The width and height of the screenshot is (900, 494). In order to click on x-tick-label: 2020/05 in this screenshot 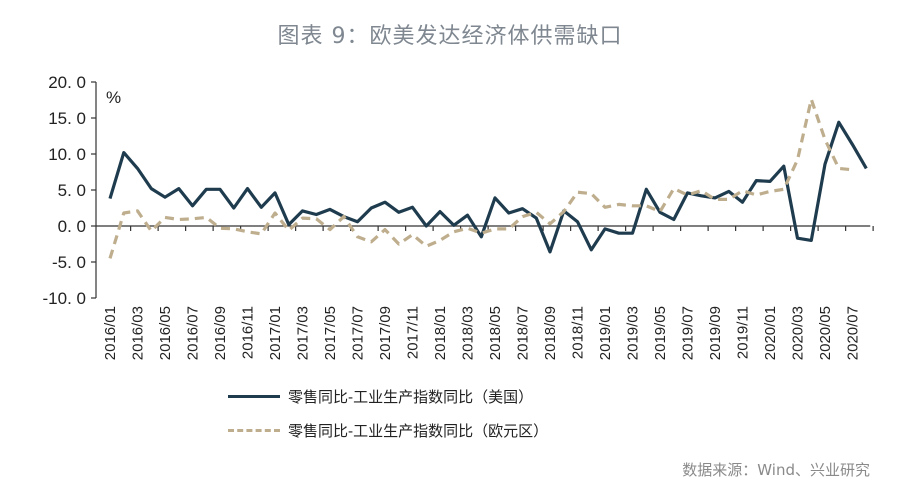, I will do `click(825, 333)`.